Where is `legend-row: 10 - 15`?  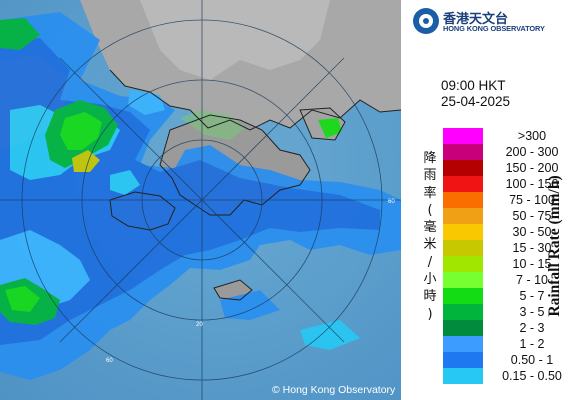 legend-row: 10 - 15 is located at coordinates (510, 264).